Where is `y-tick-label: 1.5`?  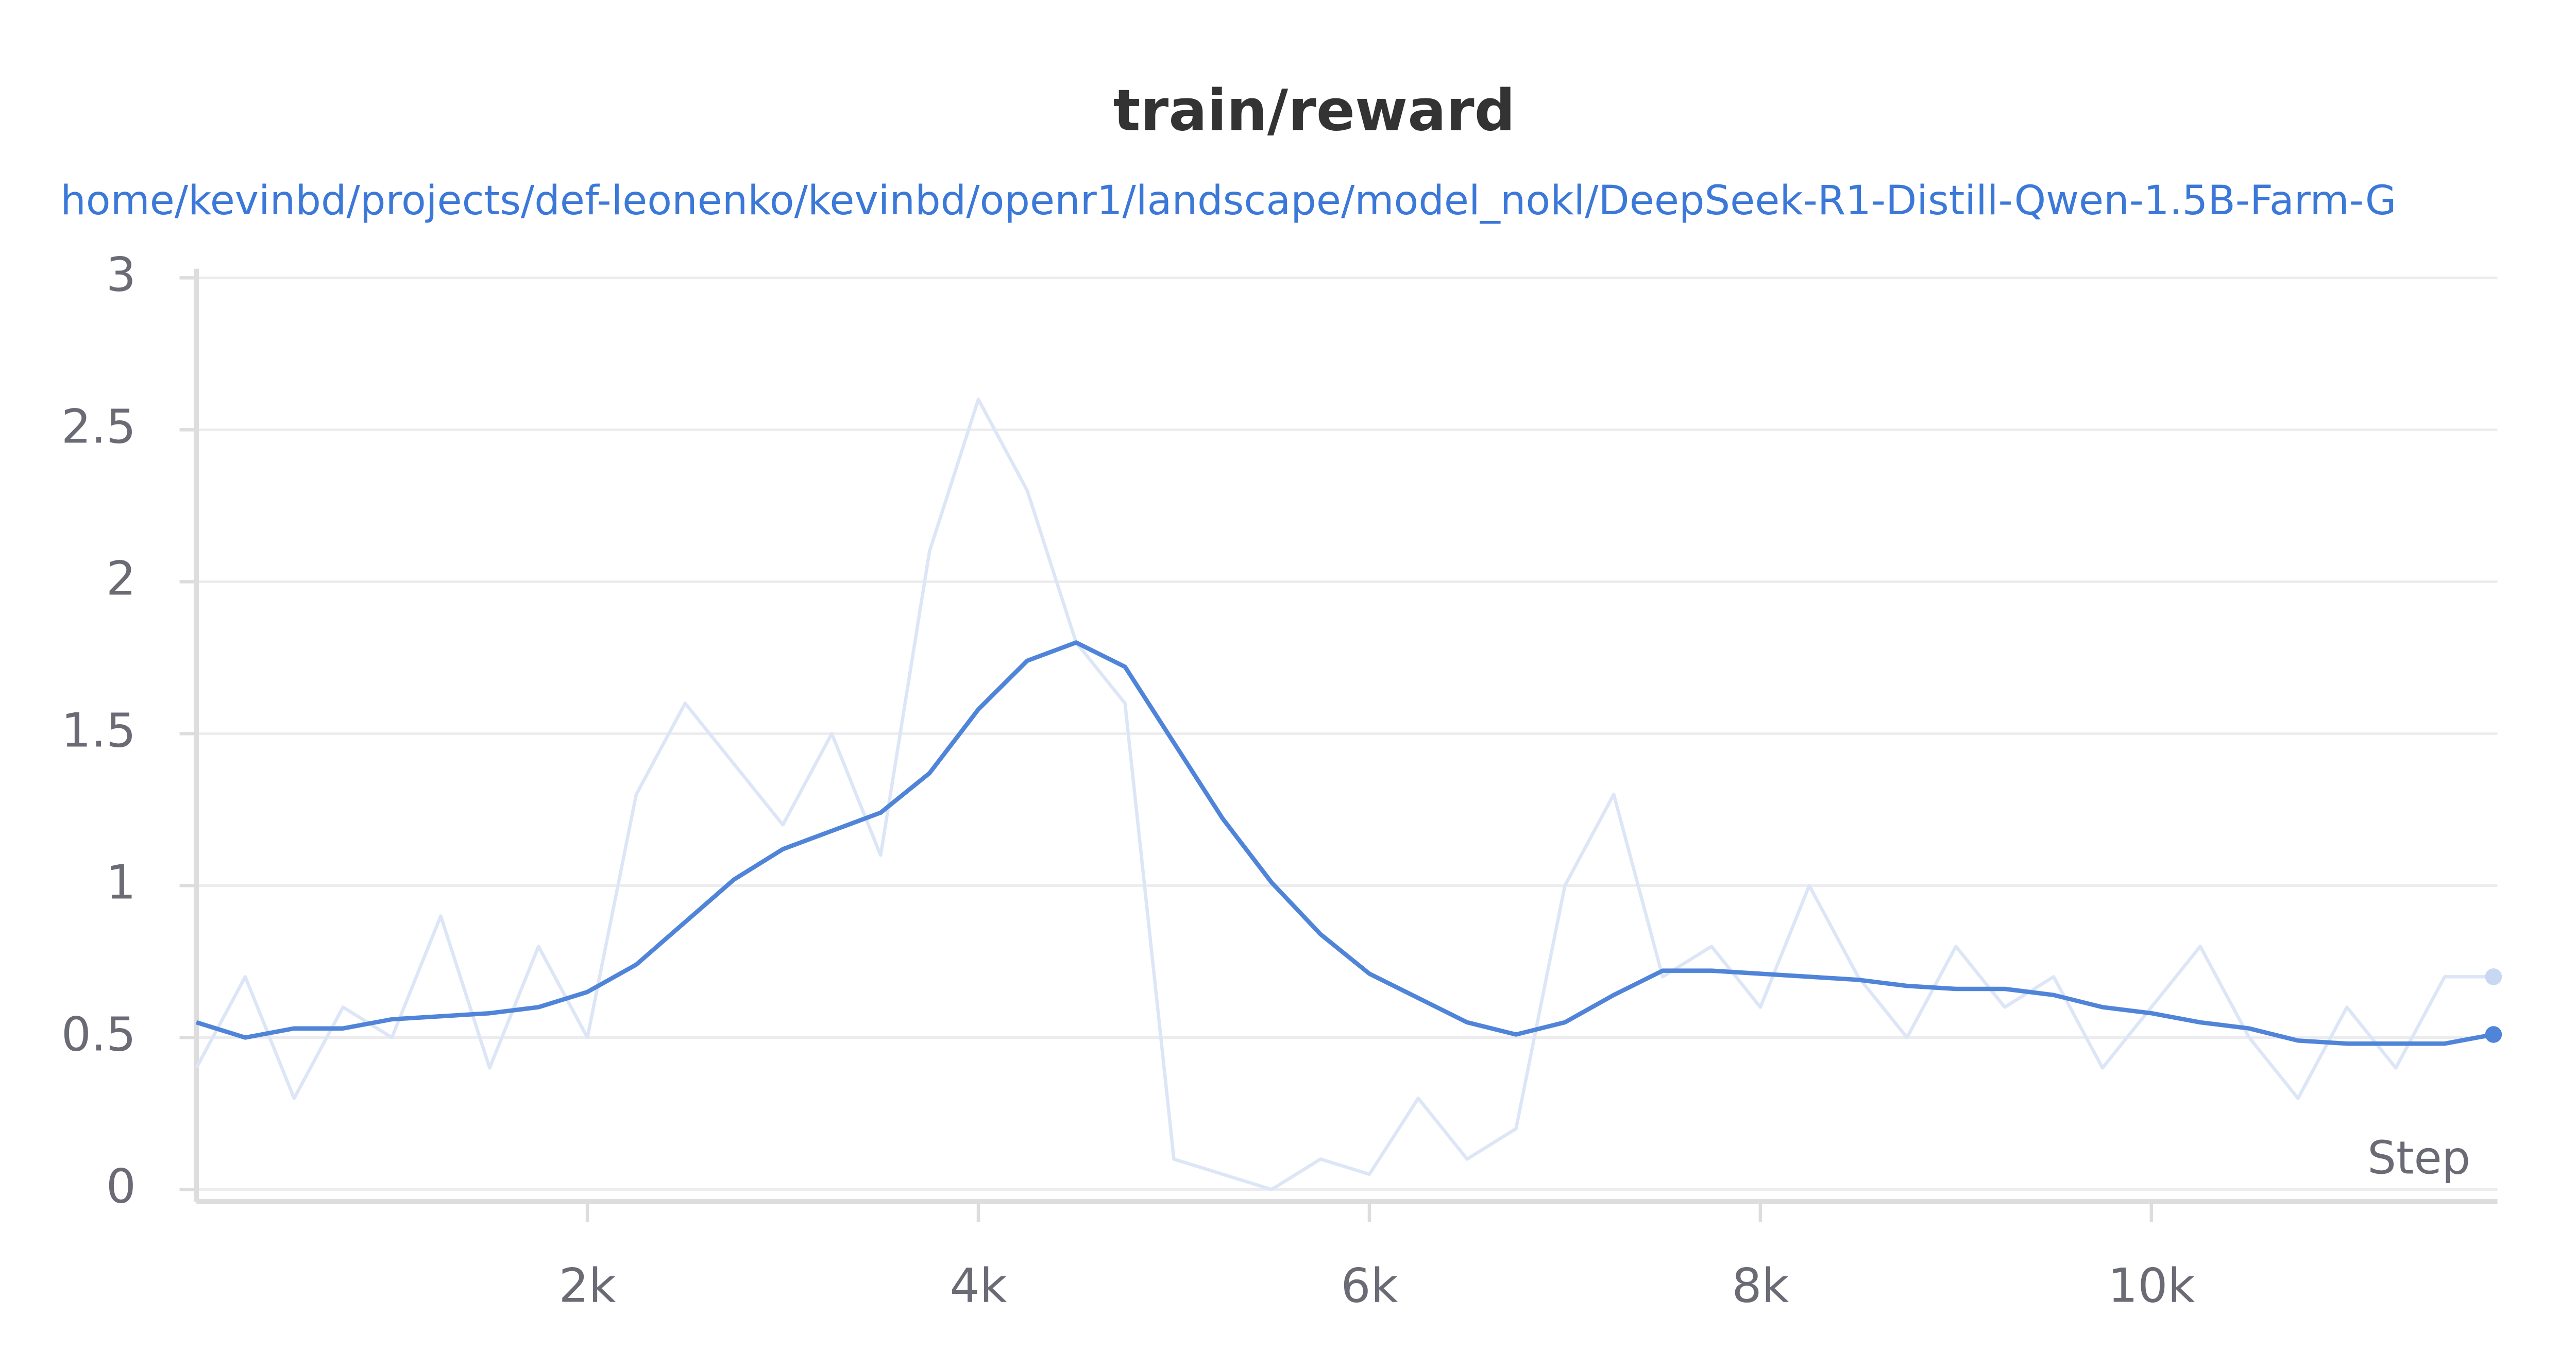
y-tick-label: 1.5 is located at coordinates (98, 730).